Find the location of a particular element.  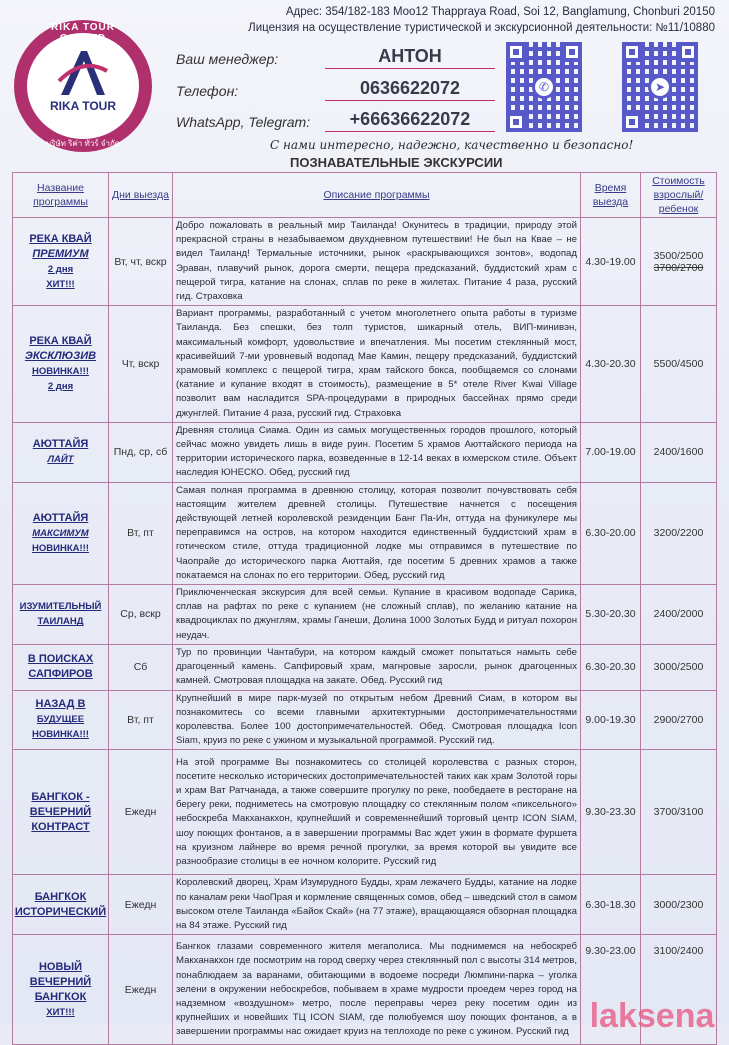

telegram-qr-code: ➤ is located at coordinates (660, 87).